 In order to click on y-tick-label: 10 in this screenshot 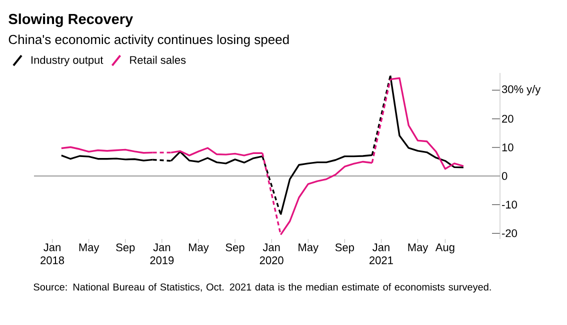, I will do `click(508, 148)`.